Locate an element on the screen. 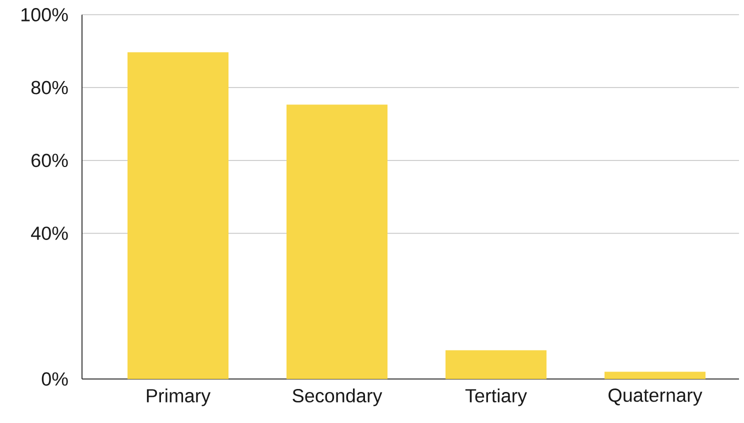 The width and height of the screenshot is (744, 423). y-tick-label: 80% is located at coordinates (49, 87).